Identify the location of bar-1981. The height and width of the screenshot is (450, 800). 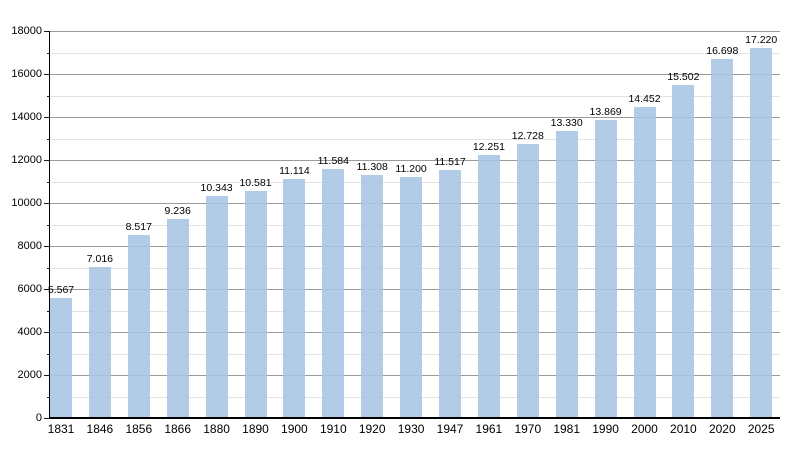
(566, 274).